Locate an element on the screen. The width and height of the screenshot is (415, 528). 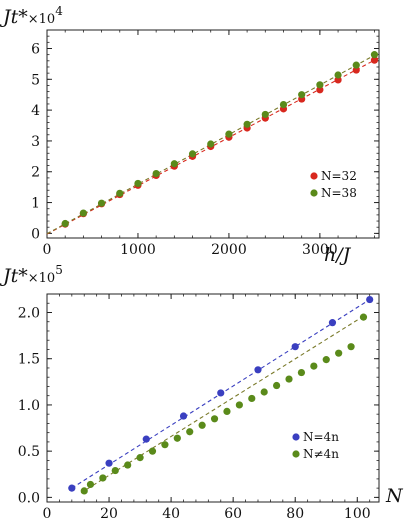
x-tick-label: 2000 is located at coordinates (229, 250).